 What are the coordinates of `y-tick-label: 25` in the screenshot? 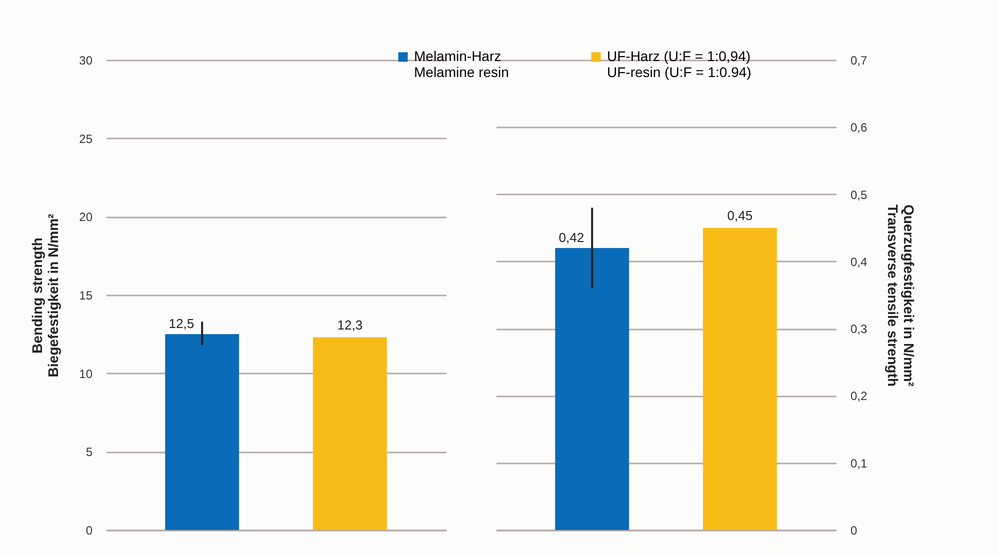 It's located at (86, 139).